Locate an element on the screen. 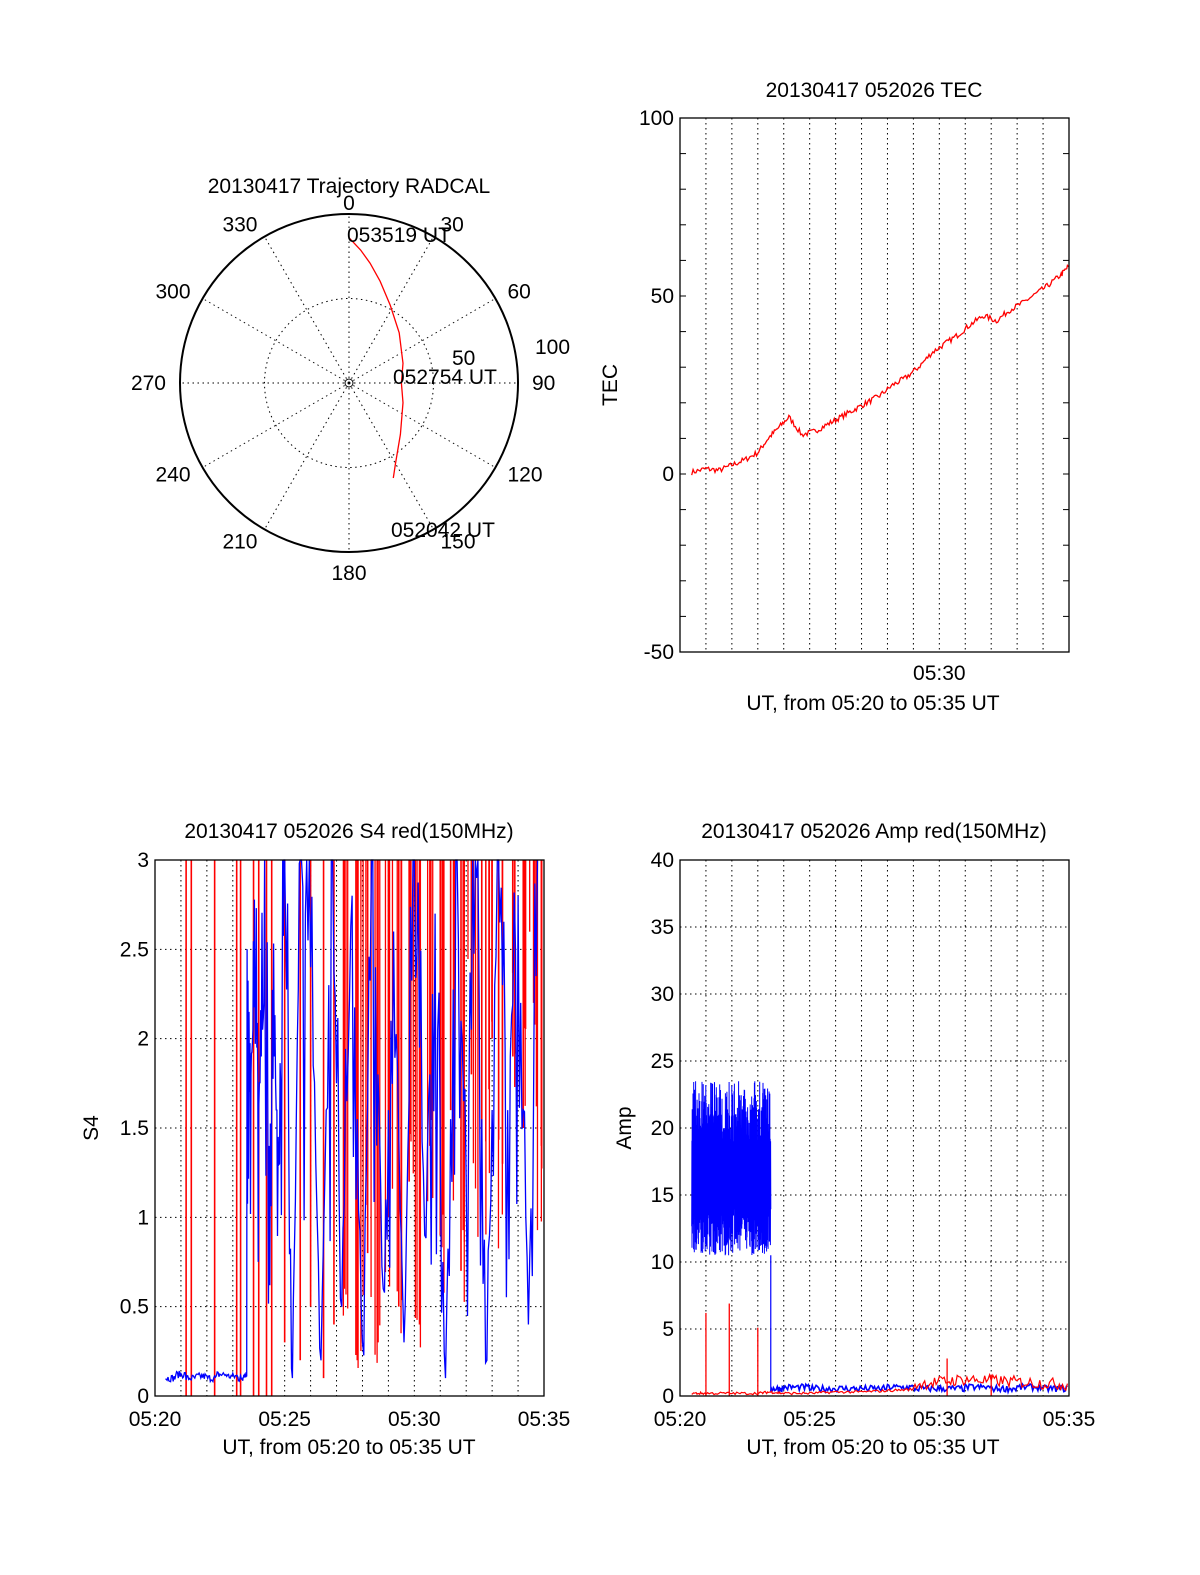 The height and width of the screenshot is (1575, 1200). s4-xtick-label: 05:20 is located at coordinates (155, 1419).